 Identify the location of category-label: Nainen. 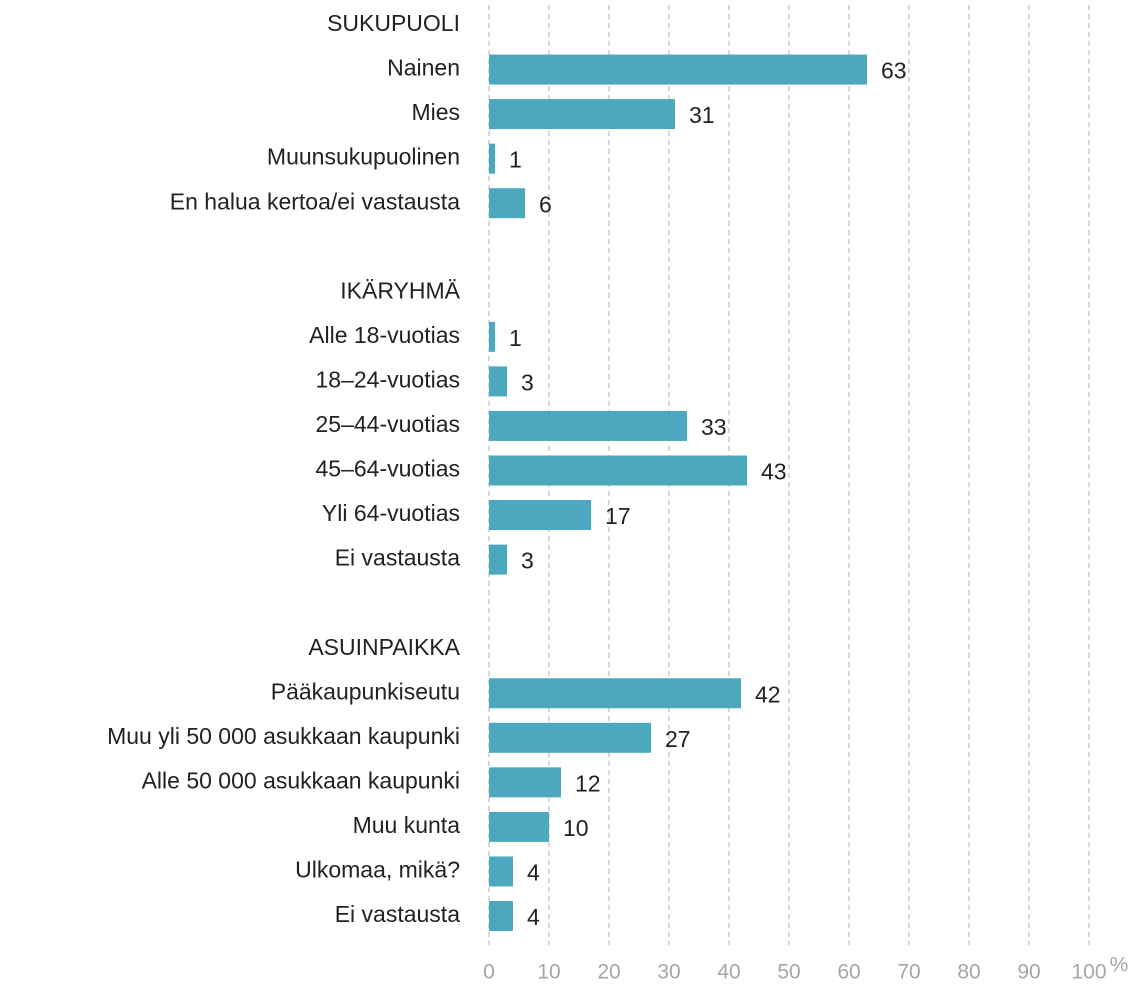
(423, 68).